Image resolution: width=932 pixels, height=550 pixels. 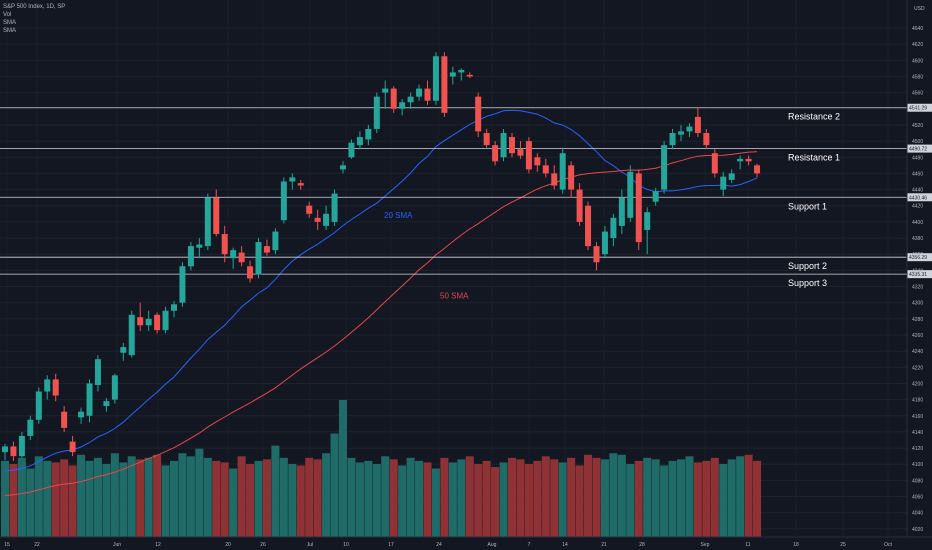 I want to click on sma-label: 20 SMA, so click(x=398, y=215).